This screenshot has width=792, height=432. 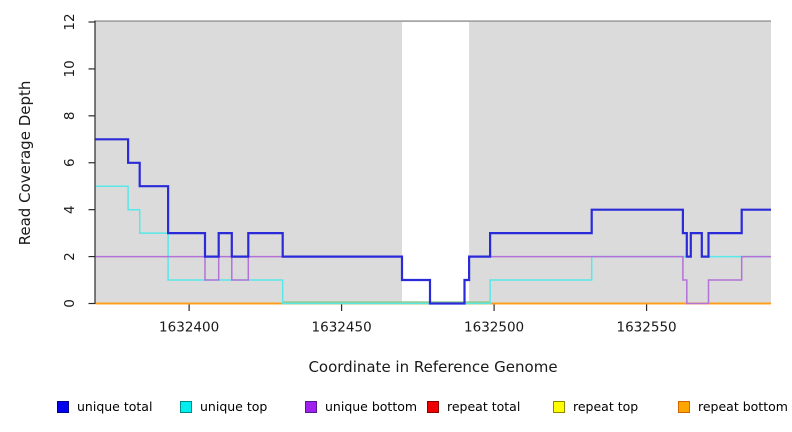 I want to click on legend-label: repeat bottom, so click(x=743, y=406).